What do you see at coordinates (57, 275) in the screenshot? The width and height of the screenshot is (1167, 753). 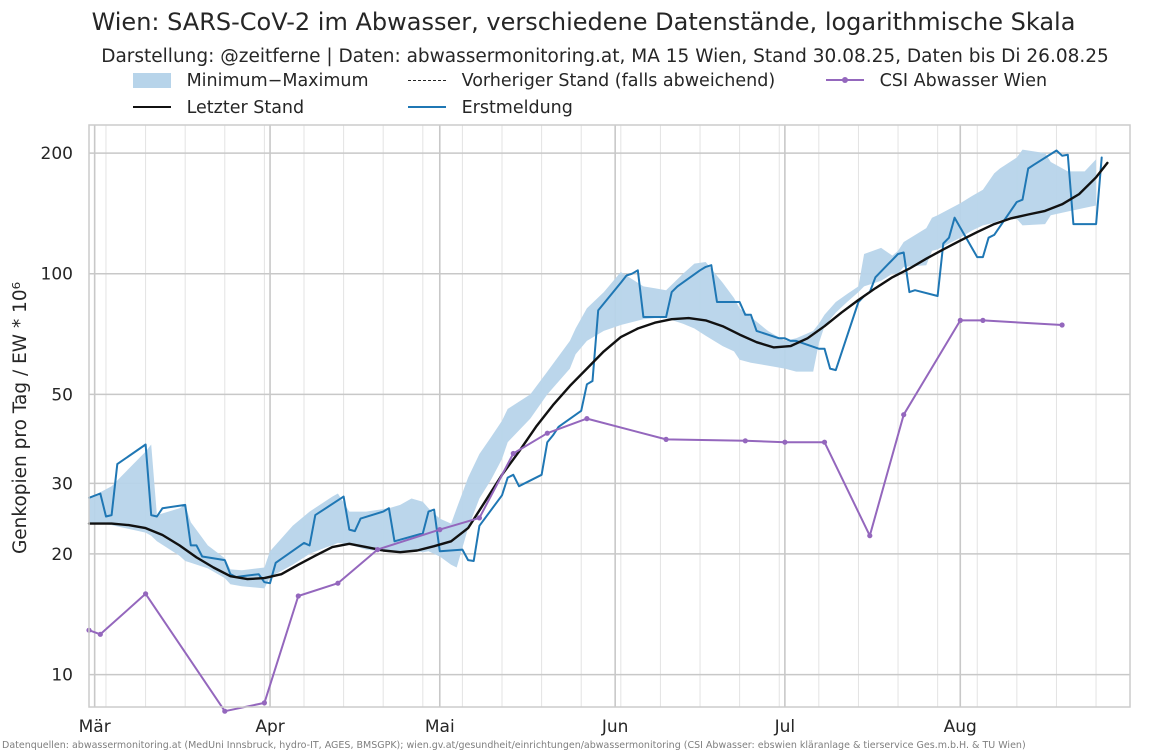 I see `y-tick-label: 100` at bounding box center [57, 275].